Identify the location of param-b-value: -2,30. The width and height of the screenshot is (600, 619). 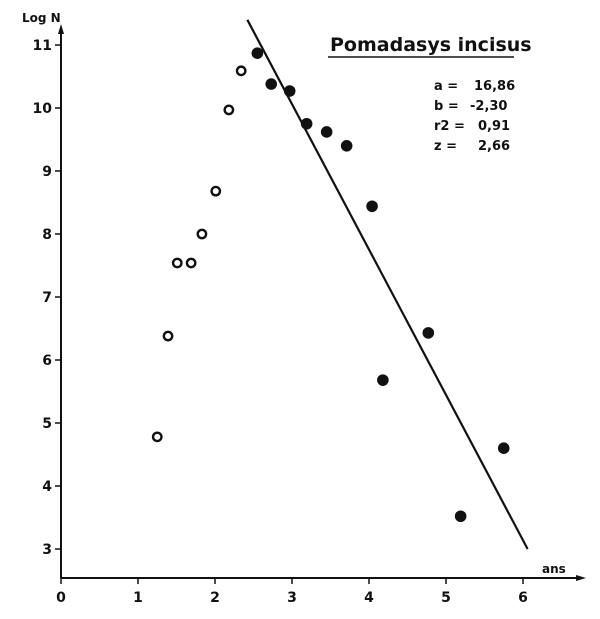
(488, 106).